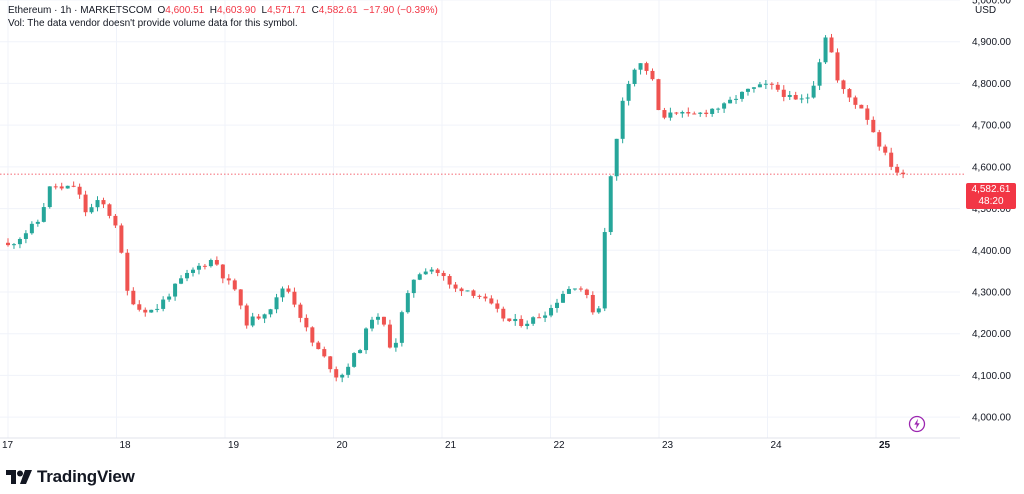 Image resolution: width=1024 pixels, height=494 pixels. What do you see at coordinates (234, 445) in the screenshot?
I see `time-tick-label: 19` at bounding box center [234, 445].